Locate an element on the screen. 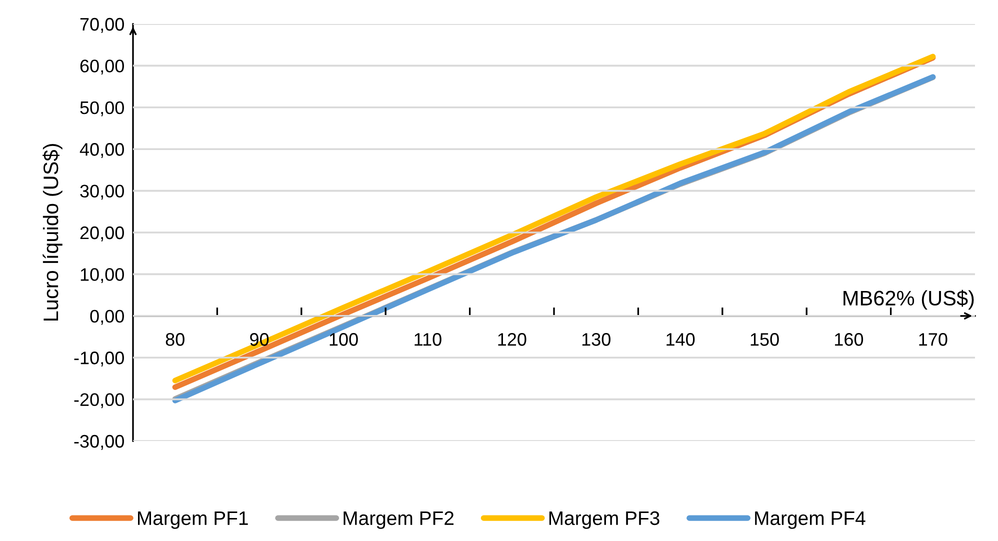 The image size is (998, 541). y-tick-label: -10,00 is located at coordinates (99, 359).